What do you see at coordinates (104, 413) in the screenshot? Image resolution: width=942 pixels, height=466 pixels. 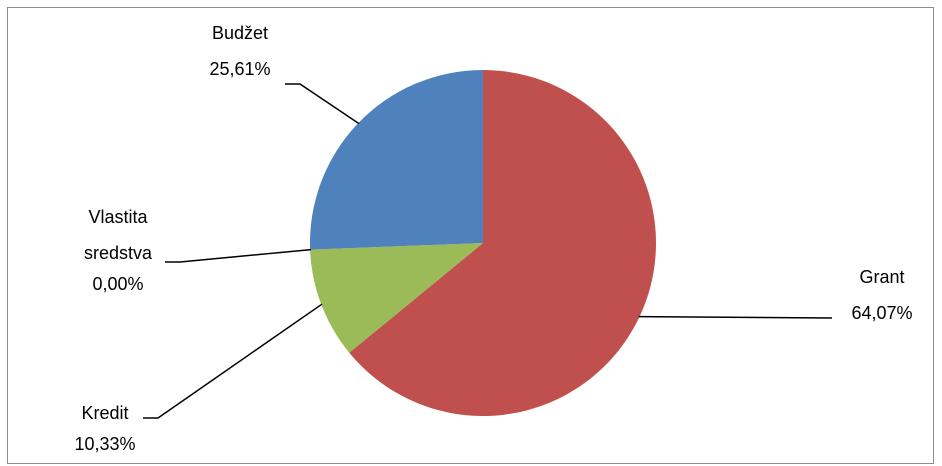 I see `data-label-kredit-name: Kredit` at bounding box center [104, 413].